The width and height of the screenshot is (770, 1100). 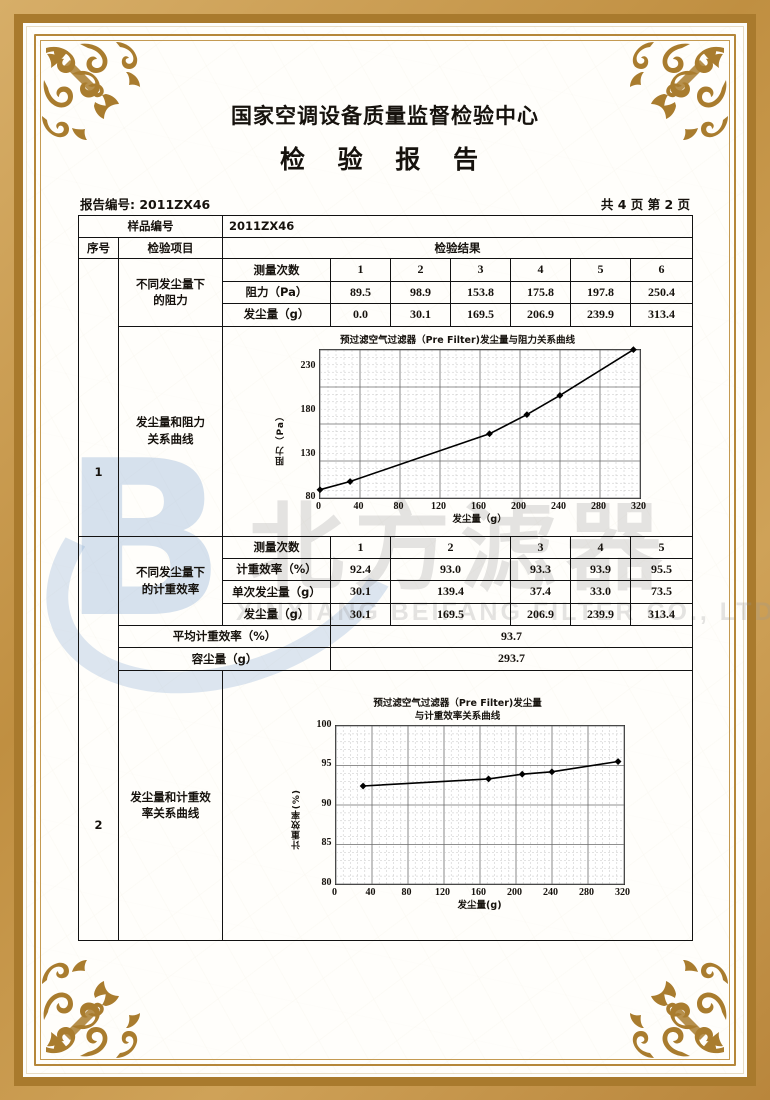 What do you see at coordinates (540, 270) in the screenshot?
I see `s1-idx-3: 4` at bounding box center [540, 270].